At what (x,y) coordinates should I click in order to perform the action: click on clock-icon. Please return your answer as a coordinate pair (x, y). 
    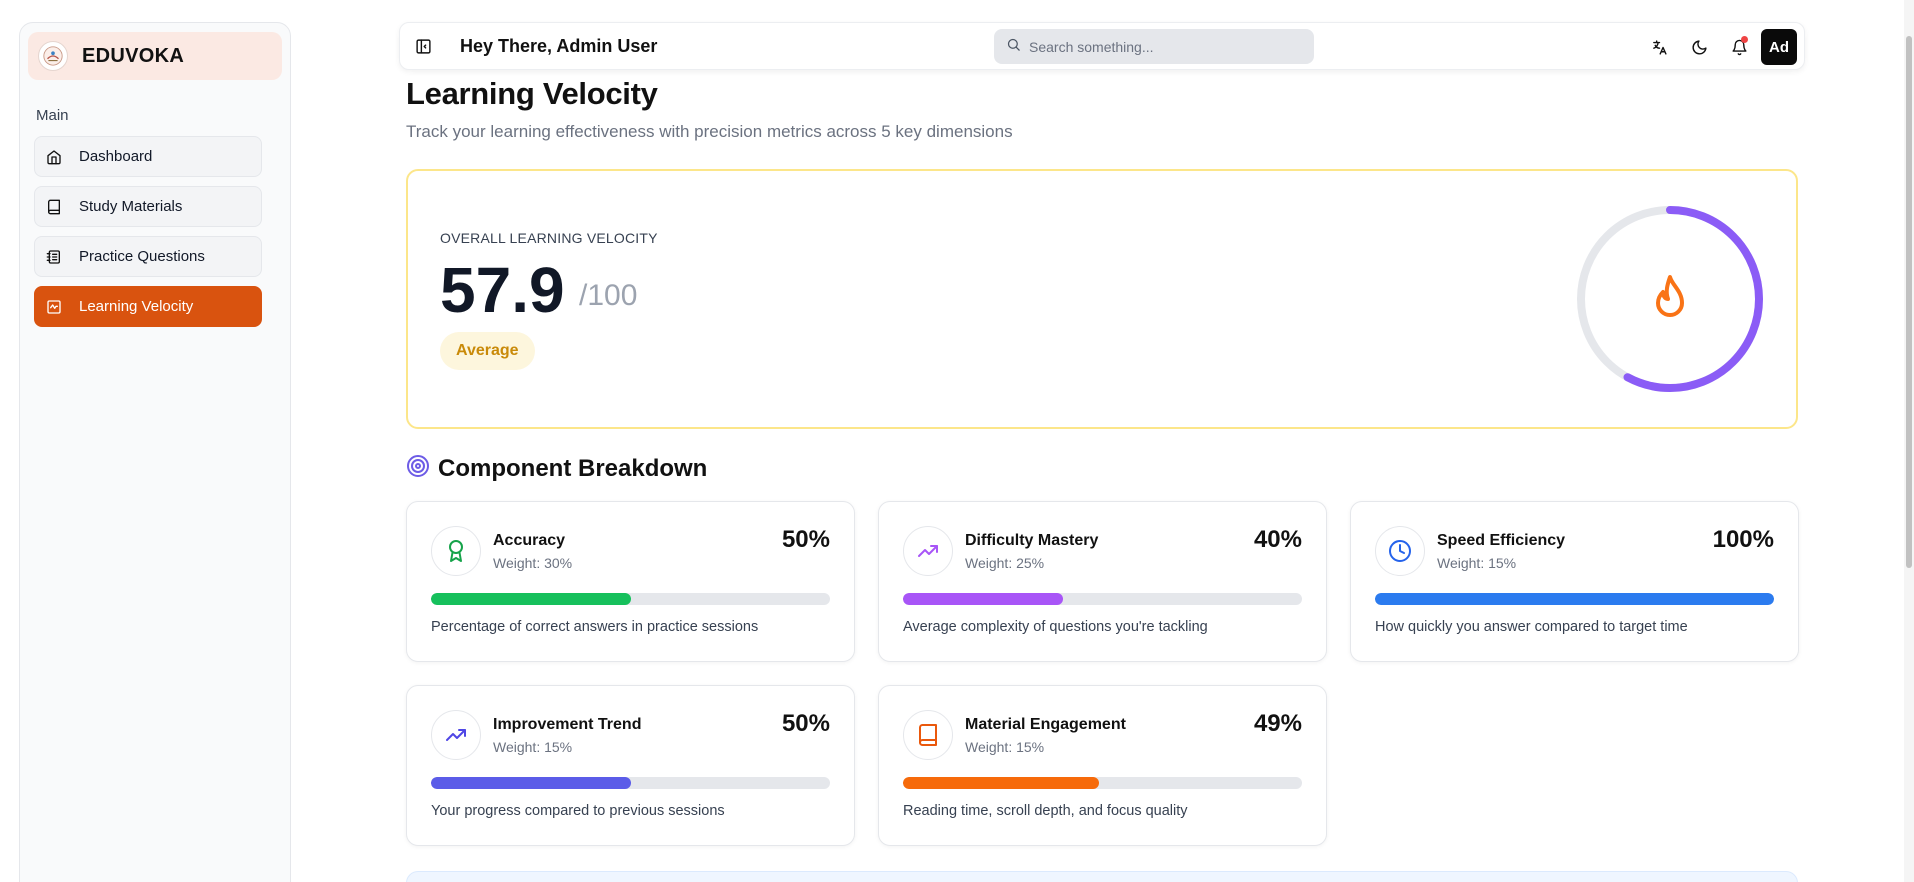
    Looking at the image, I should click on (1400, 551).